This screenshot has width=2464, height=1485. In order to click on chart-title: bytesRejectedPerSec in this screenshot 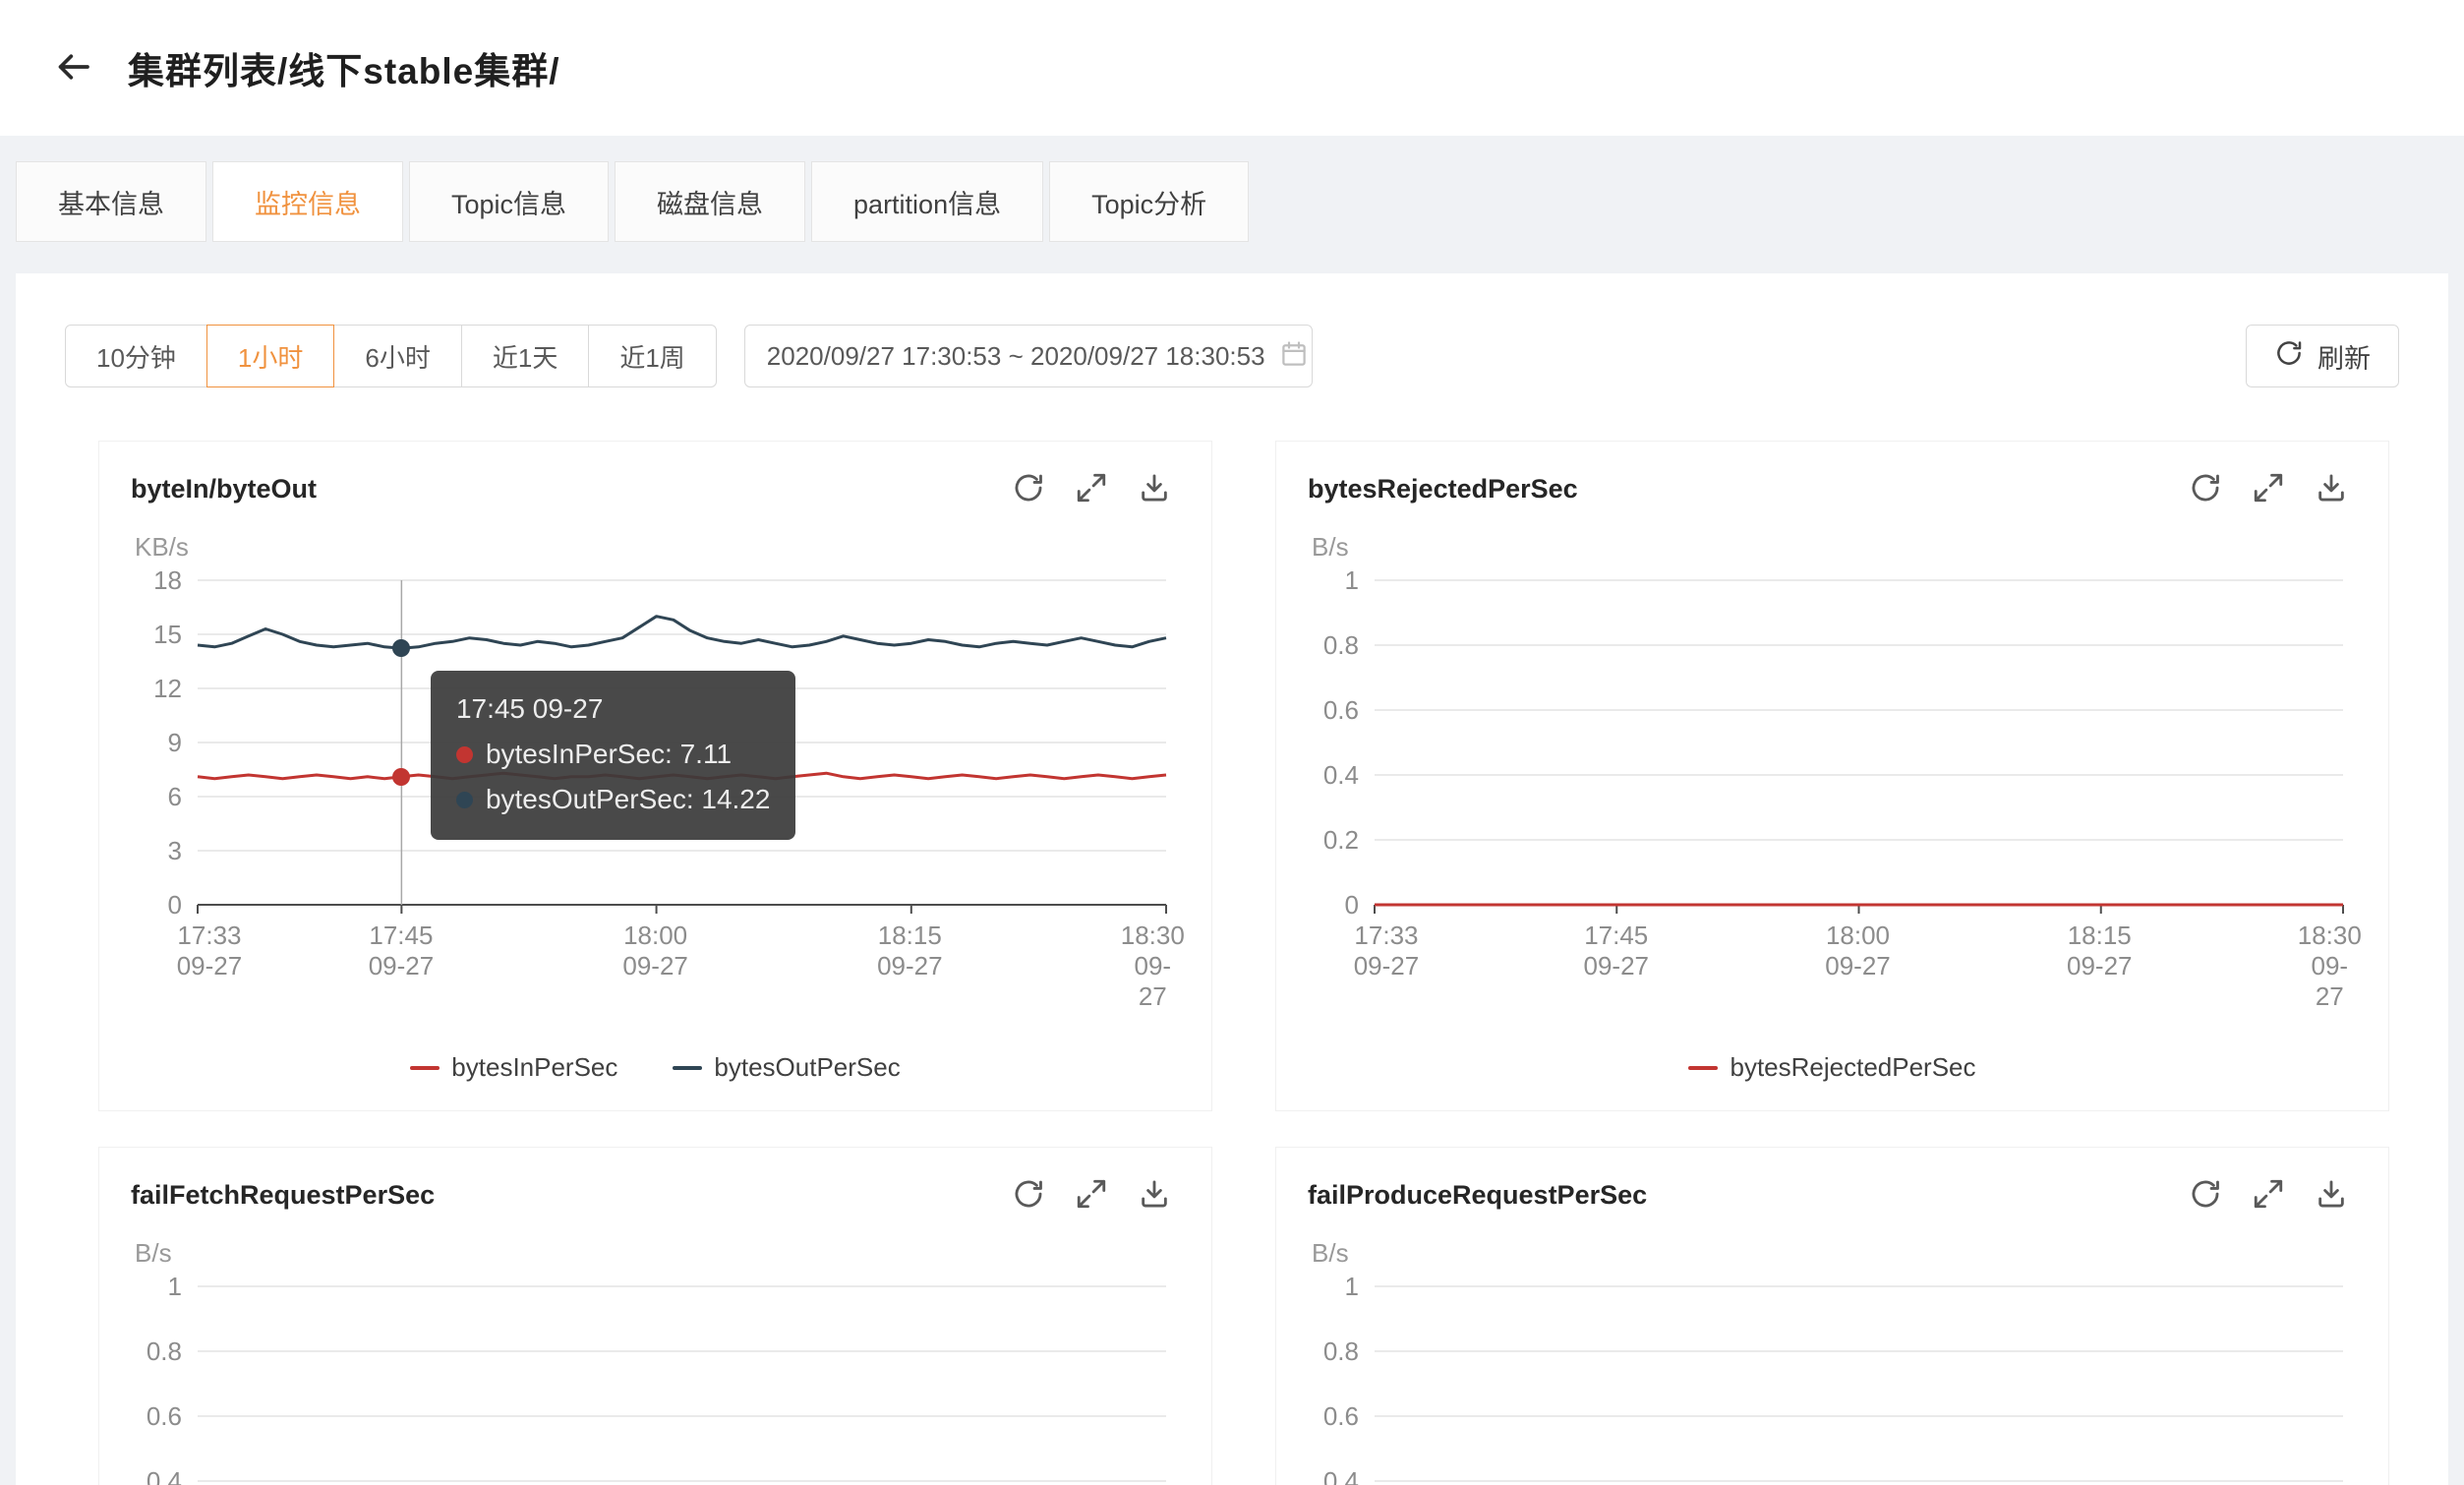, I will do `click(1443, 488)`.